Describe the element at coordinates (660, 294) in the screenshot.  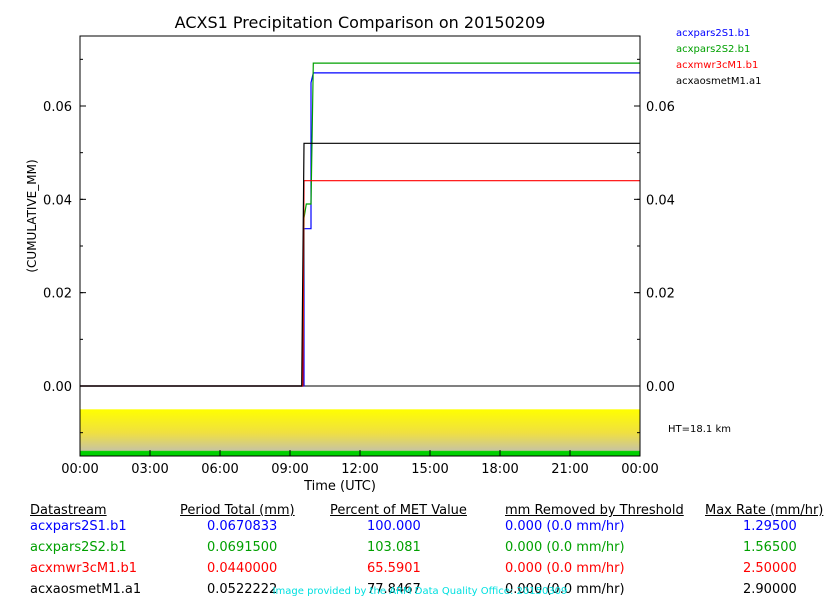
I see `y-tick-label-right: 0.02` at that location.